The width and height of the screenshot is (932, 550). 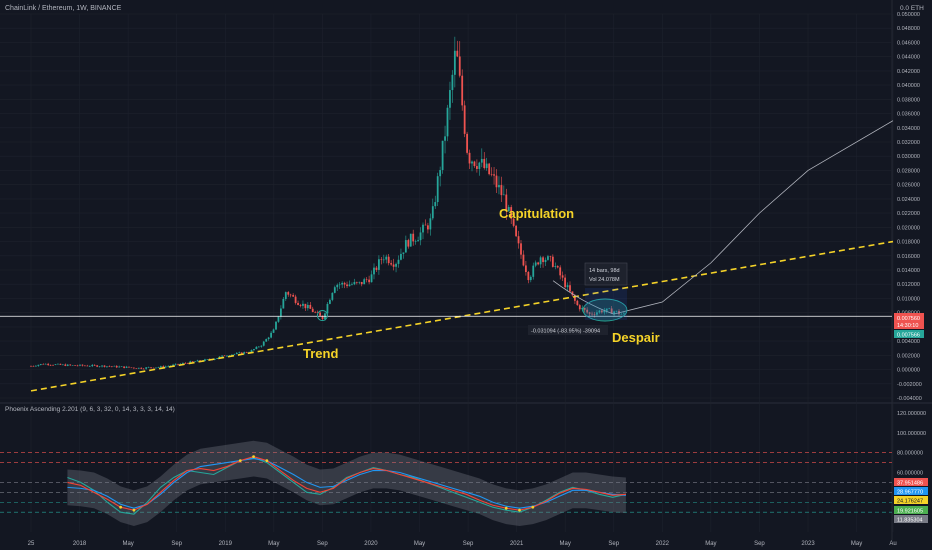 What do you see at coordinates (908, 356) in the screenshot?
I see `price-tick-label: 0.002000` at bounding box center [908, 356].